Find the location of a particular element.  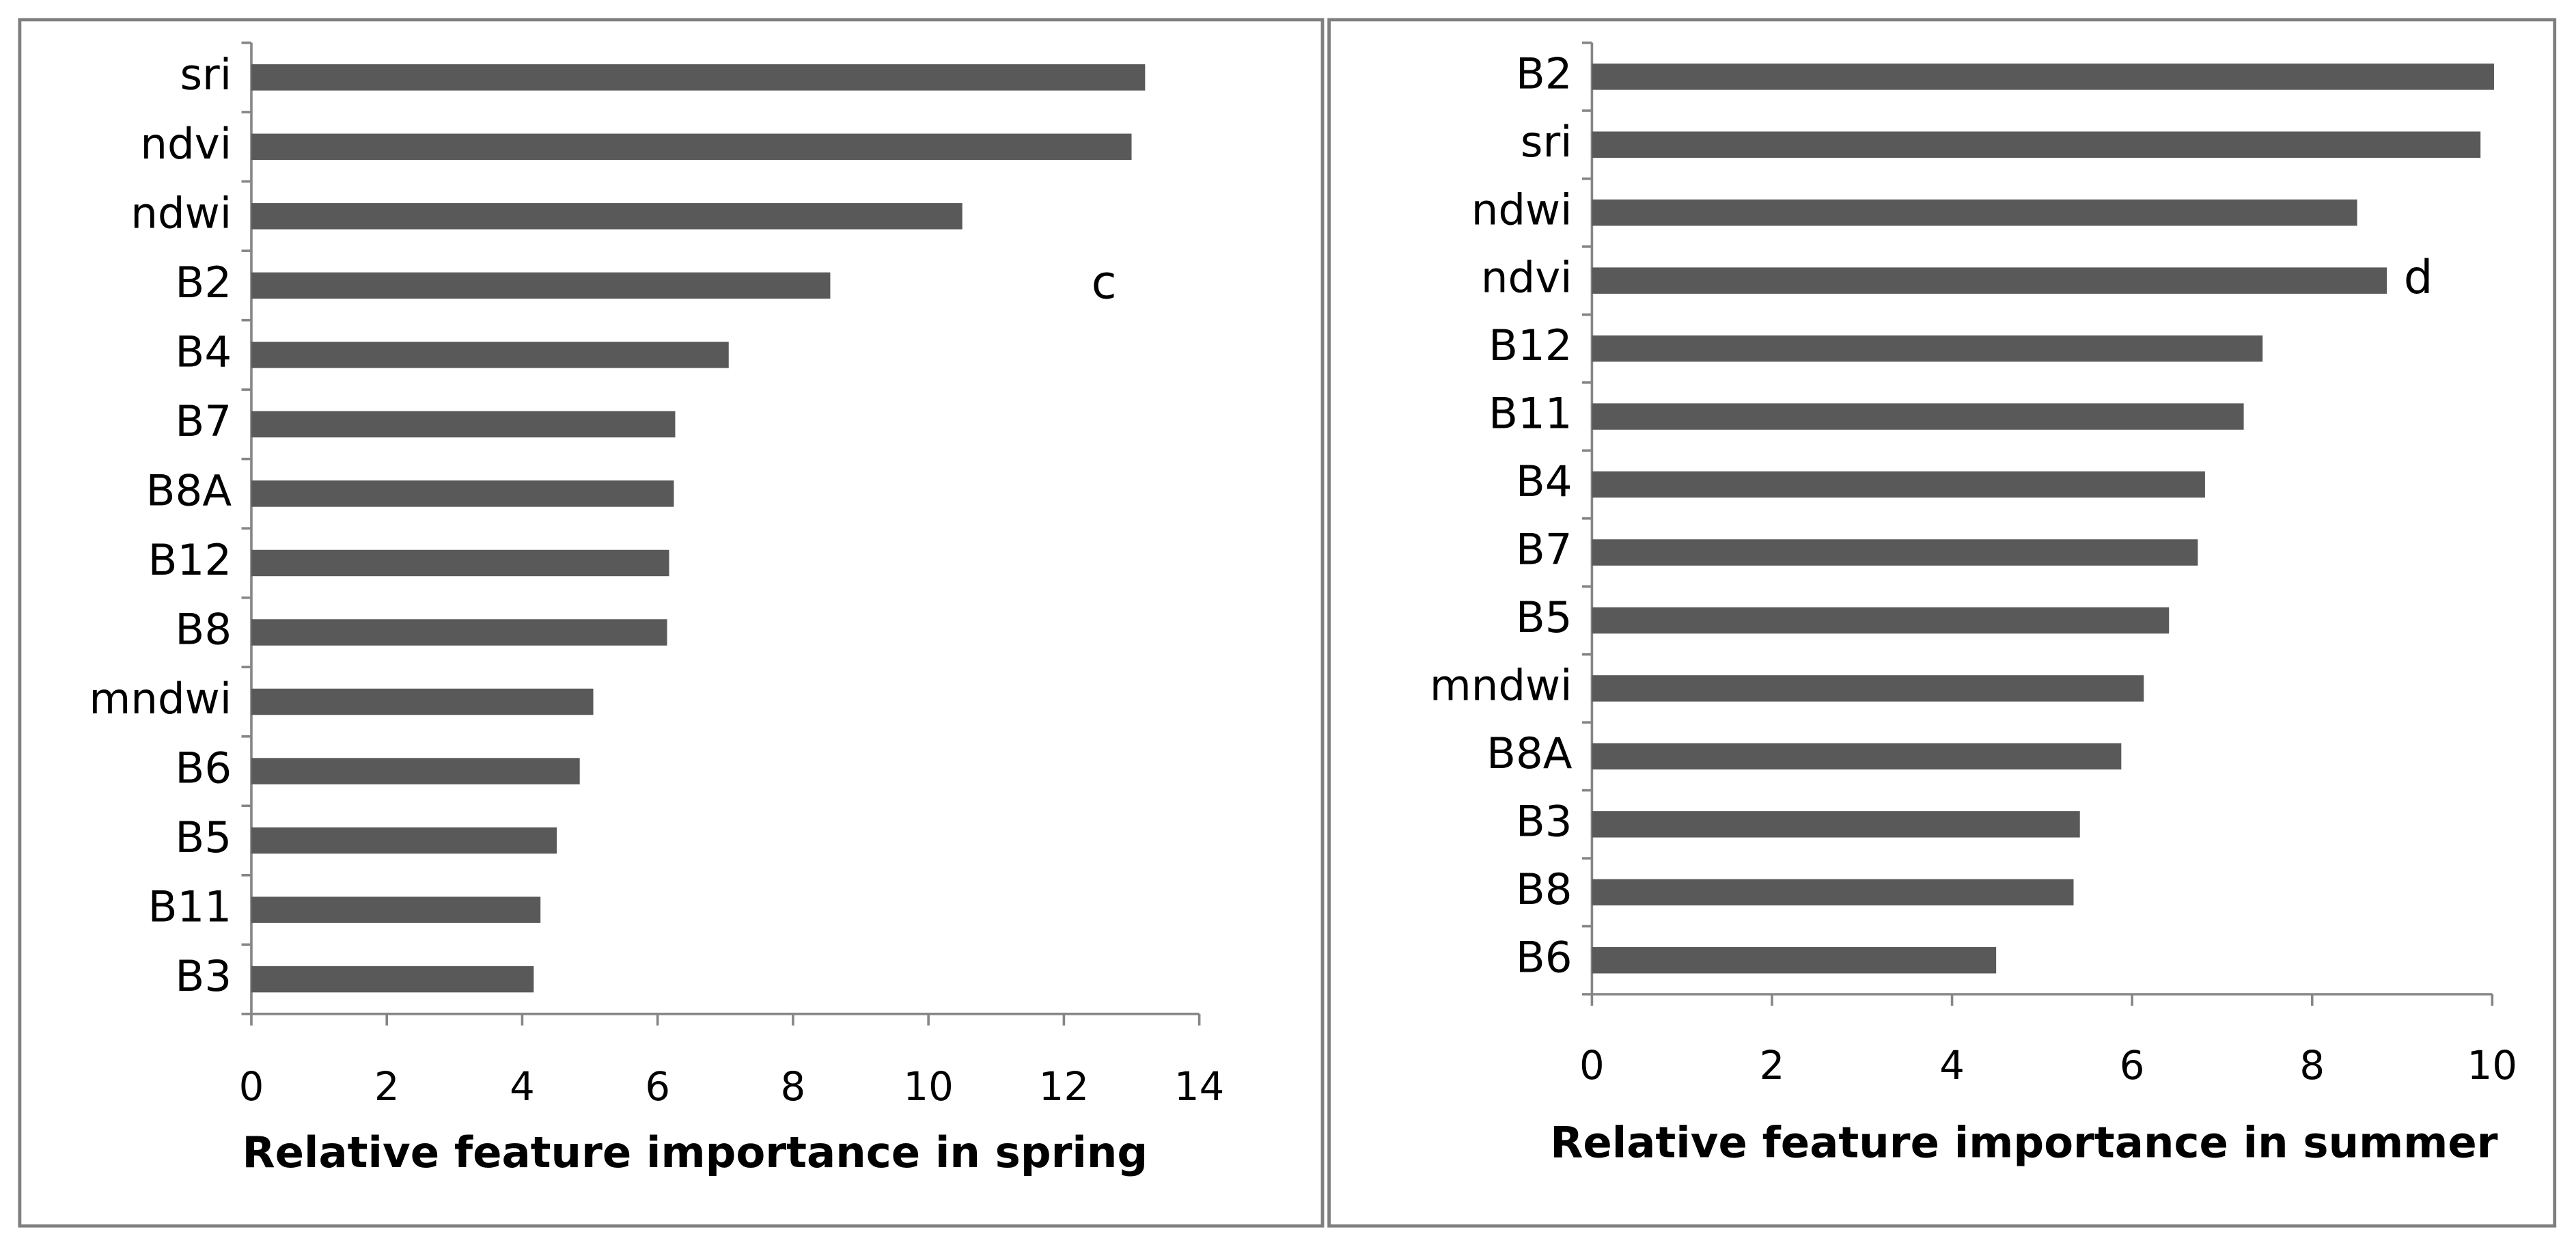

annotation: c is located at coordinates (1104, 282).